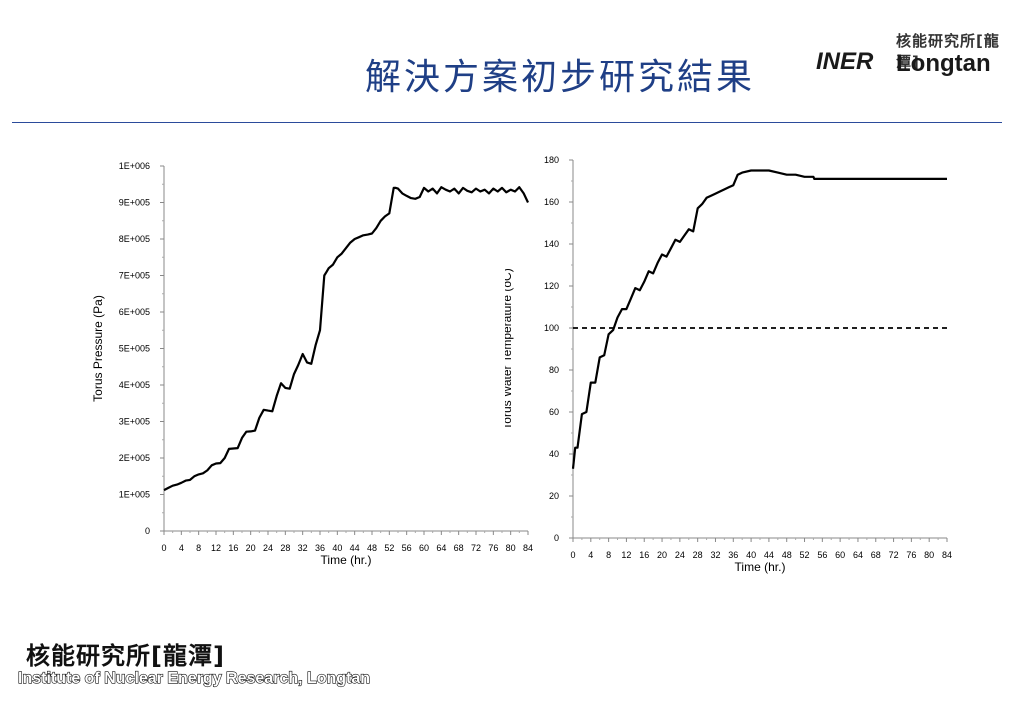 Image resolution: width=1023 pixels, height=708 pixels. I want to click on y-tick-label: 40, so click(554, 454).